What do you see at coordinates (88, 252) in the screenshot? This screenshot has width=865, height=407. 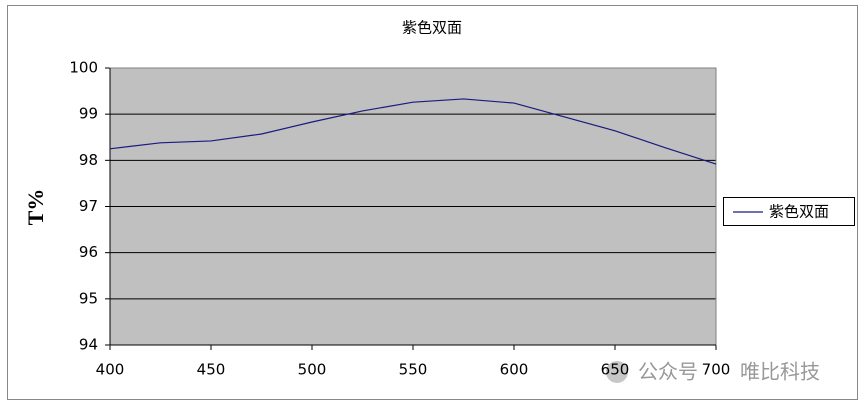 I see `y-tick-label: 96` at bounding box center [88, 252].